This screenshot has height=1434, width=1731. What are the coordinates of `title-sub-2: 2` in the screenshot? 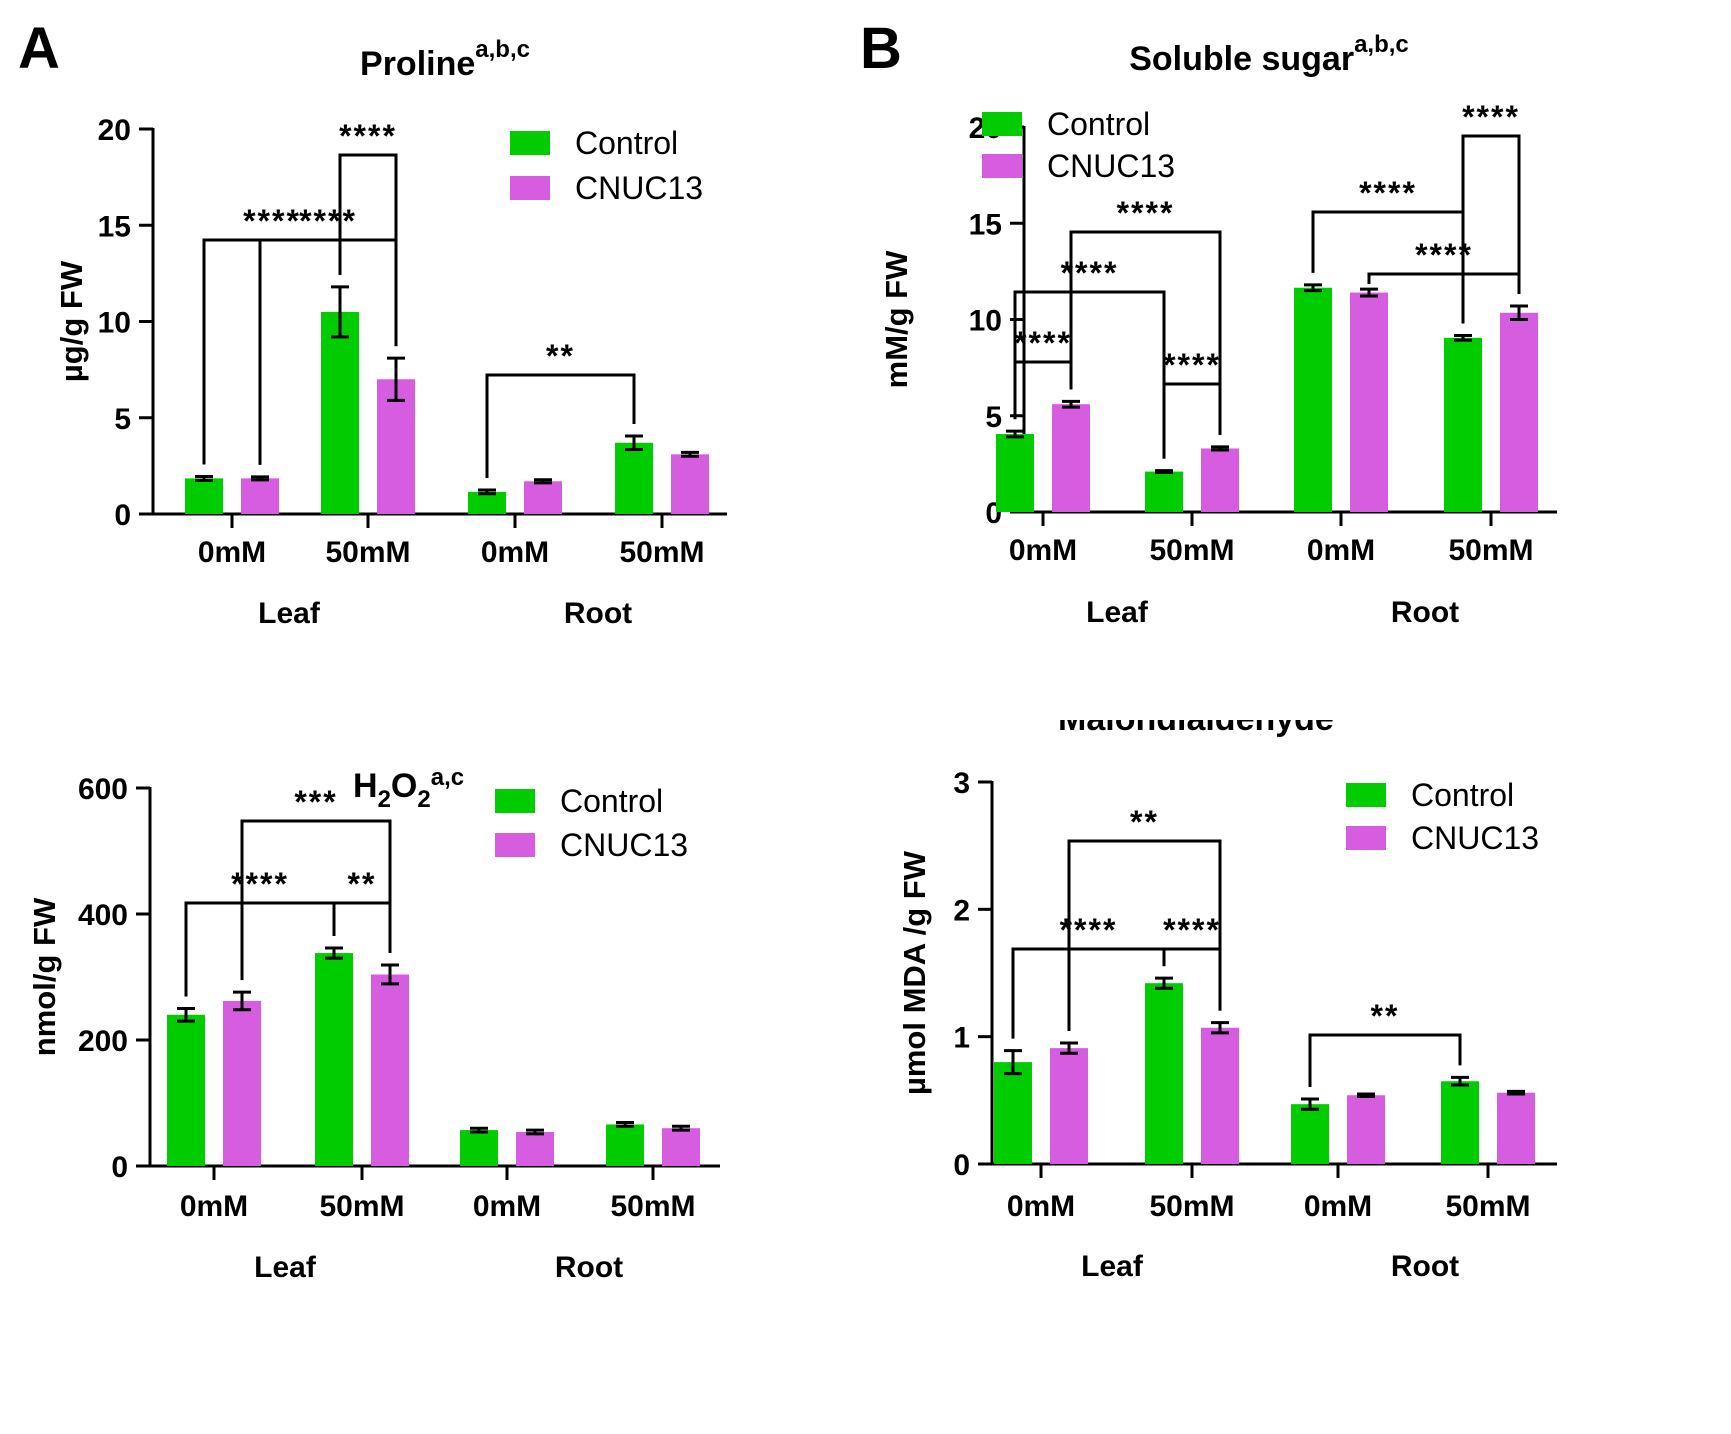 It's located at (423, 799).